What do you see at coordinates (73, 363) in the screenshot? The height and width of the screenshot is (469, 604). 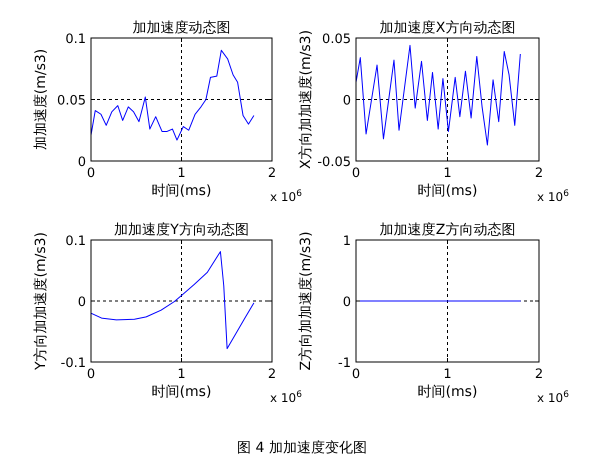 I see `y-tick-label: -0.1` at bounding box center [73, 363].